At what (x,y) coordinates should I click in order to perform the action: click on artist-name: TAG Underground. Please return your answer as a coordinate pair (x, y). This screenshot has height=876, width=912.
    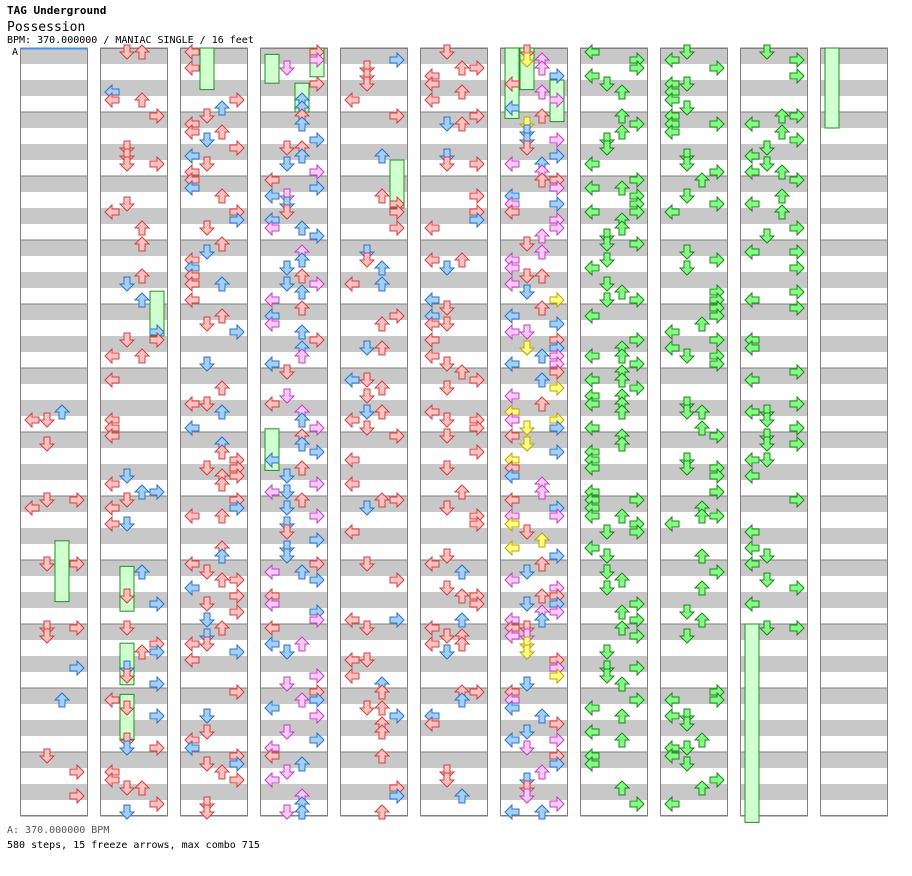
    Looking at the image, I should click on (57, 10).